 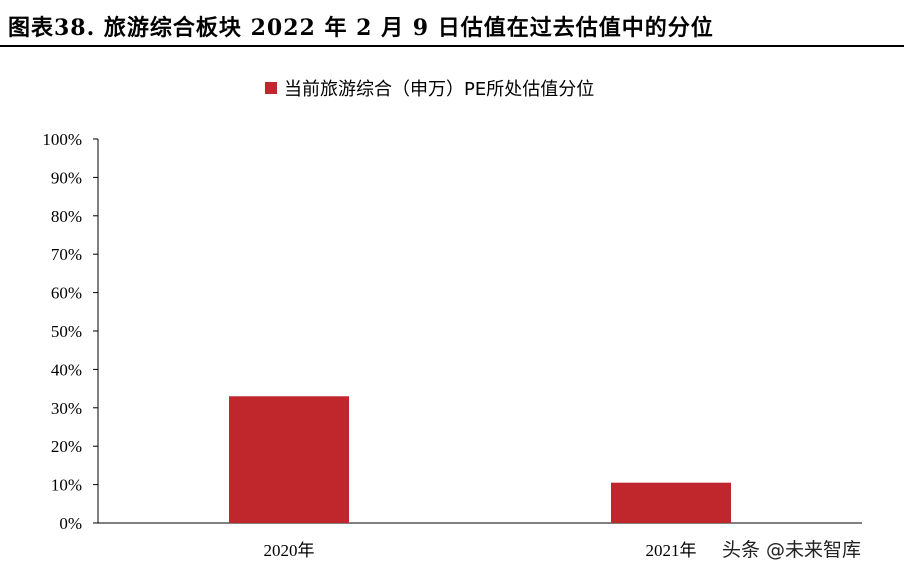 What do you see at coordinates (289, 550) in the screenshot?
I see `x-tick-label: 2020年` at bounding box center [289, 550].